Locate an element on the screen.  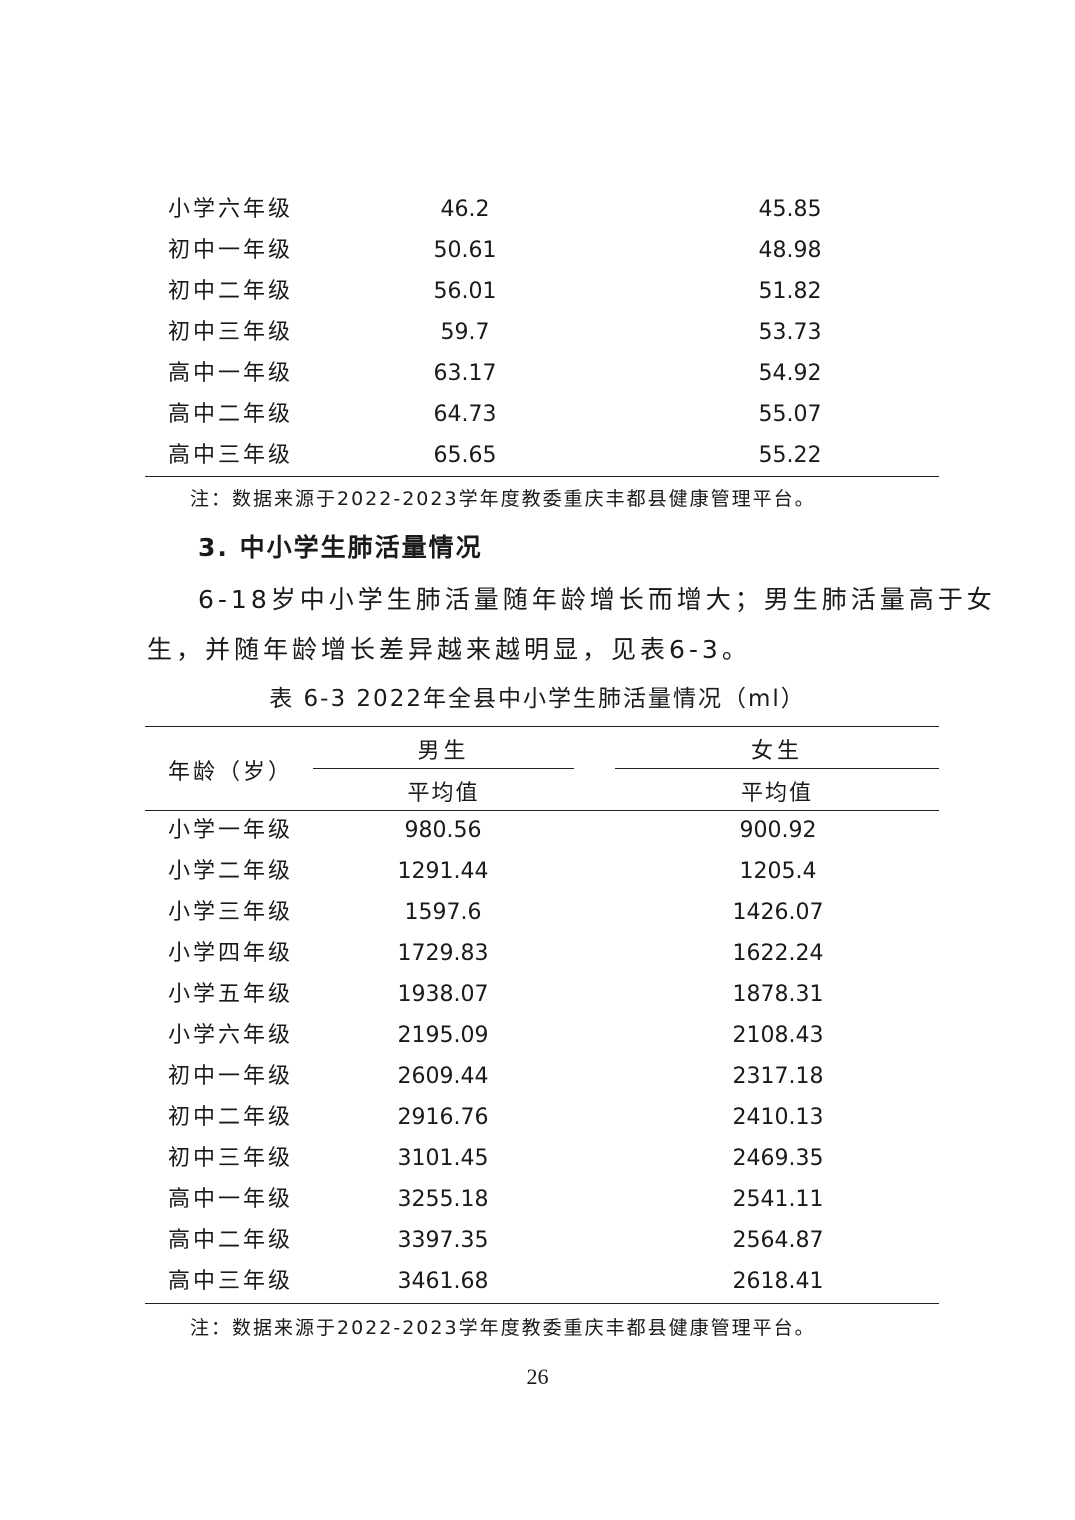
paragraph-line: 6-18岁中小学生肺活量随年龄增长而增大；男生肺活量高于女 is located at coordinates (597, 599).